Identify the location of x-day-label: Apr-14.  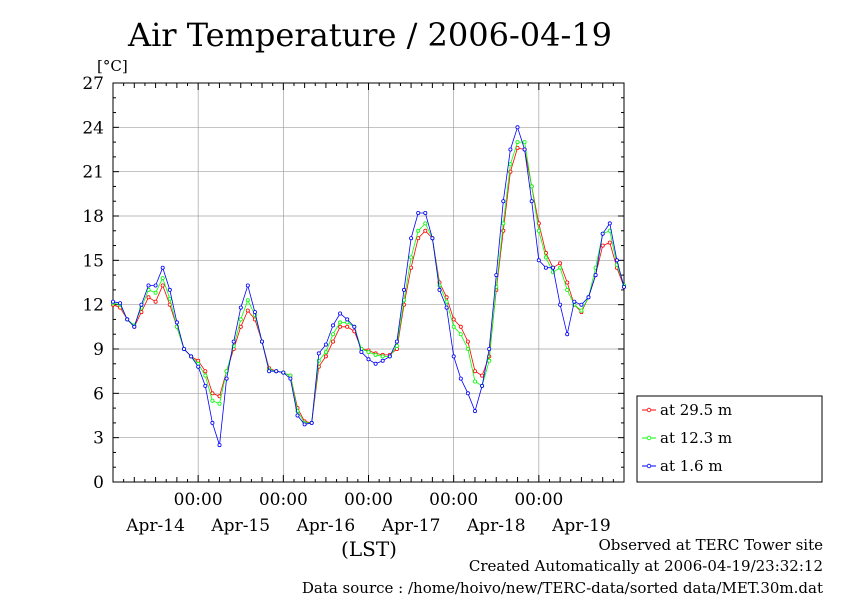
(155, 526).